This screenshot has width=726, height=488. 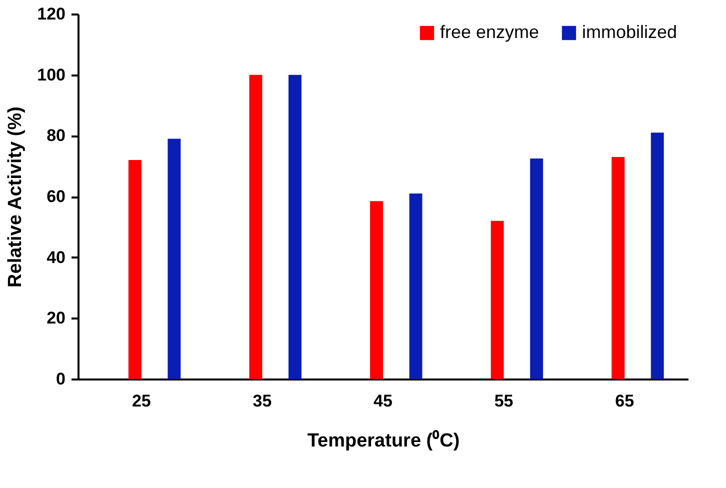 What do you see at coordinates (56, 196) in the screenshot?
I see `y-tick-label: 60` at bounding box center [56, 196].